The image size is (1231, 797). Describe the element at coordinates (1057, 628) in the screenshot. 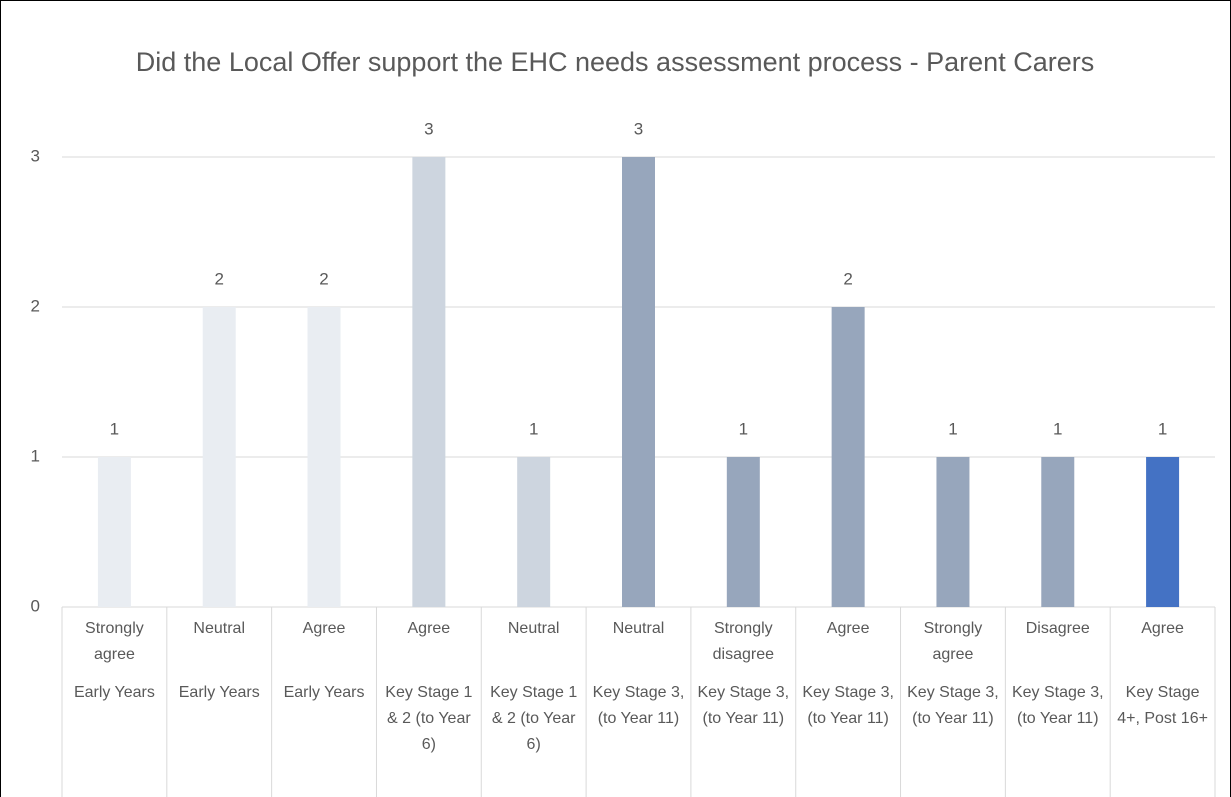

I see `x-tick-label: Disagree` at that location.